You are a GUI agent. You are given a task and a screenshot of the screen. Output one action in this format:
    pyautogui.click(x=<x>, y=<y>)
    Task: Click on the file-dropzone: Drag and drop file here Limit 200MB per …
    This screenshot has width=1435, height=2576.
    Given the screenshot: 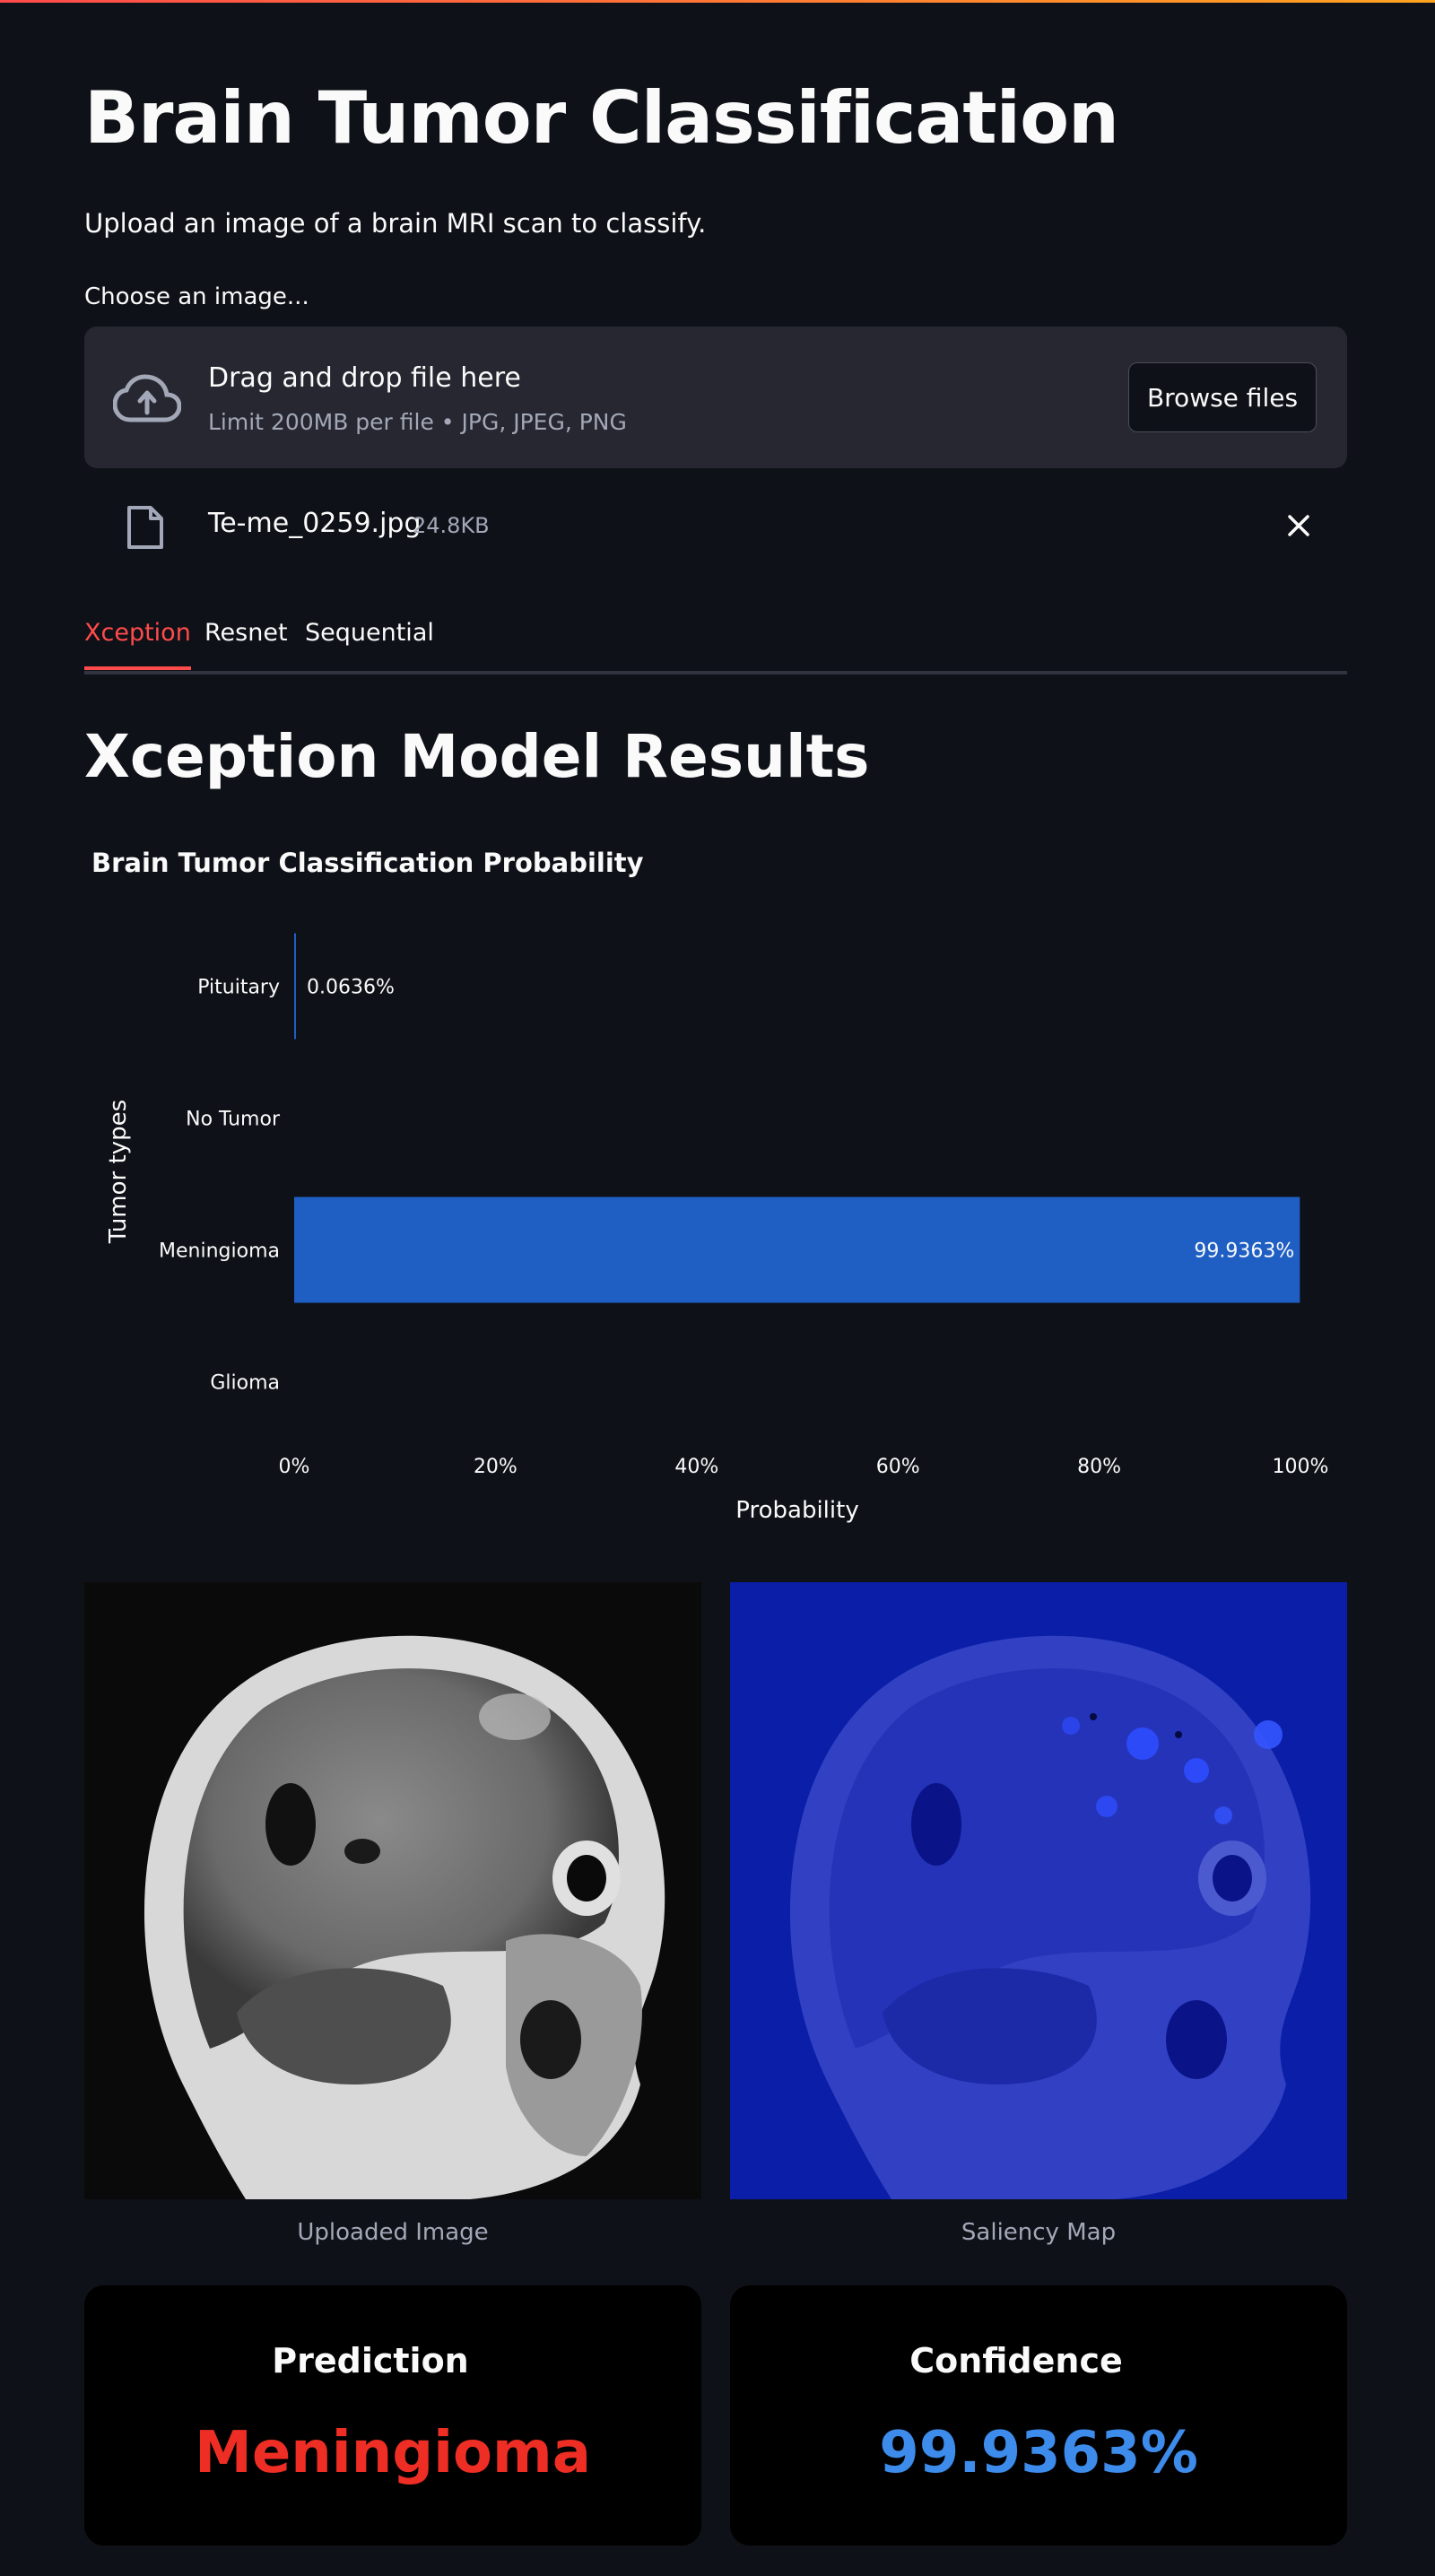 What is the action you would take?
    pyautogui.click(x=715, y=397)
    